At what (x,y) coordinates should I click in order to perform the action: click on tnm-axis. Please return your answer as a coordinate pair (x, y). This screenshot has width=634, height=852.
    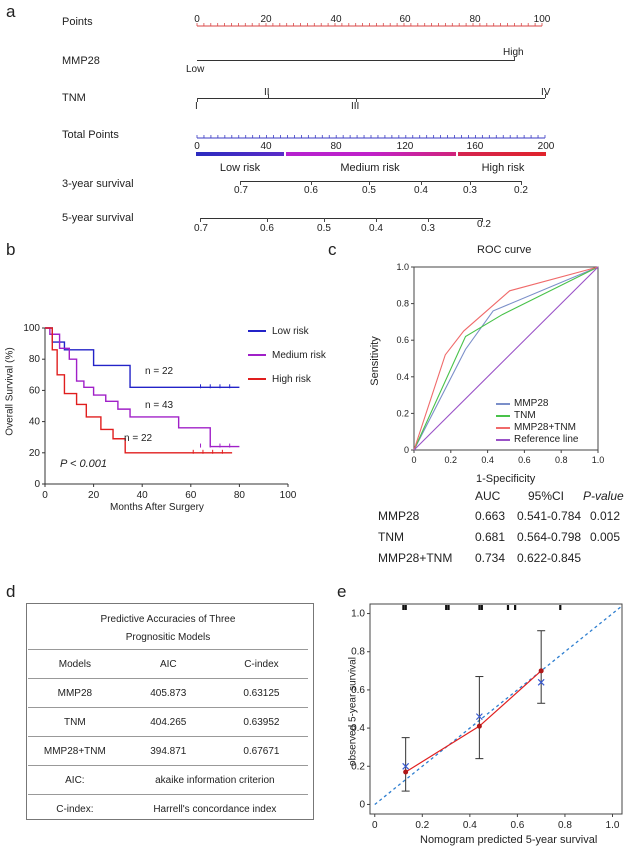
    Looking at the image, I should click on (371, 98).